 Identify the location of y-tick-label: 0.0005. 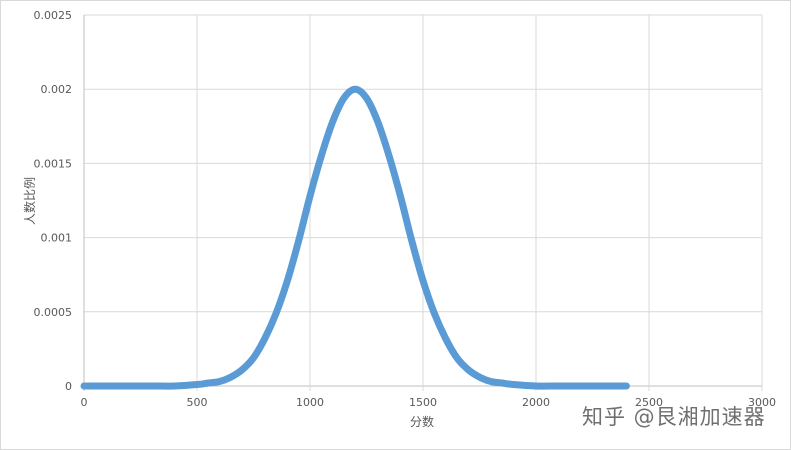
(53, 312).